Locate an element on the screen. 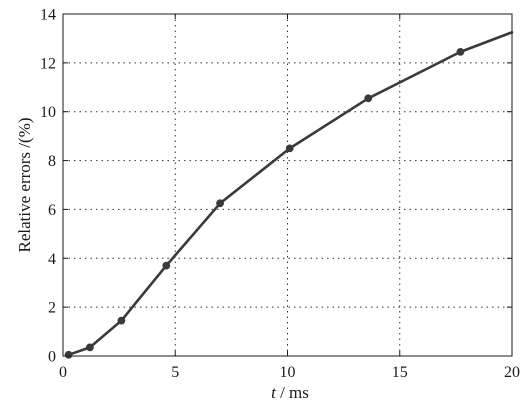 Image resolution: width=525 pixels, height=405 pixels. x-axis-label-unit: / ms is located at coordinates (292, 392).